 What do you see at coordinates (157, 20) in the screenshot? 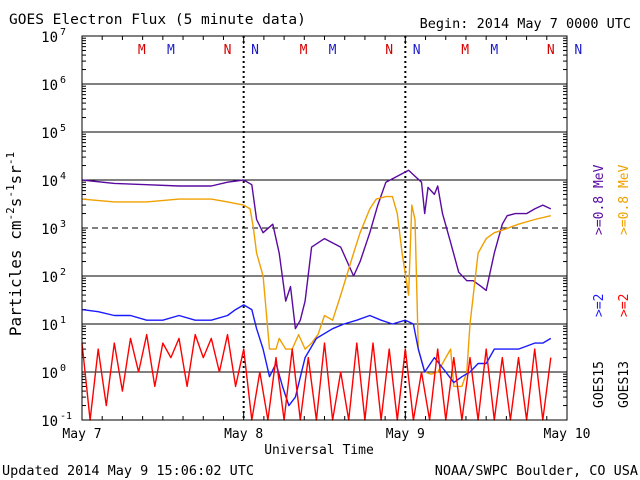
I see `chart-title: GOES Electron Flux (5 minute data)` at bounding box center [157, 20].